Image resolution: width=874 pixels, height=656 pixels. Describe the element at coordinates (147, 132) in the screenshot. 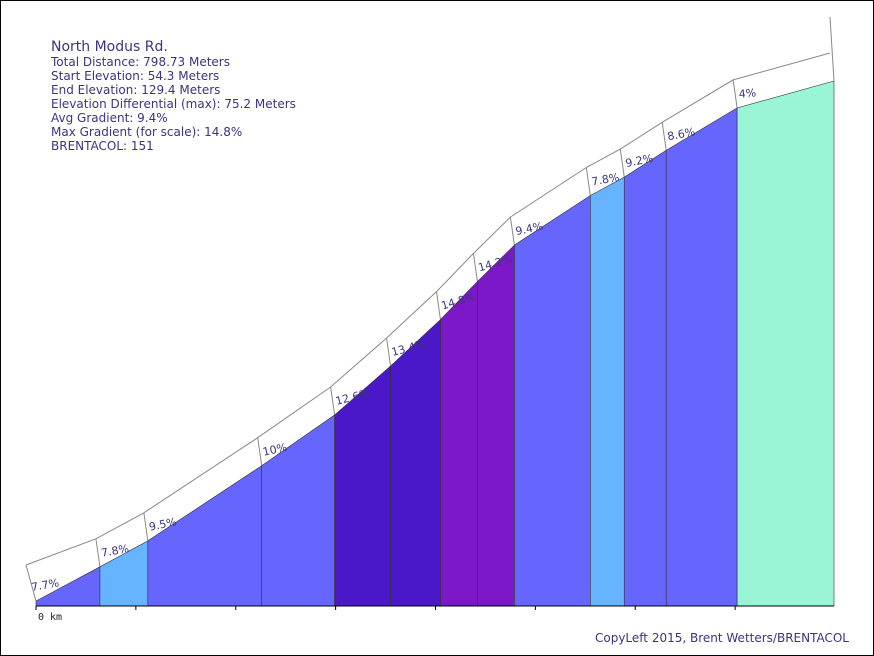

I see `max-gradient: Max Gradient (for scale): 14.8%` at that location.